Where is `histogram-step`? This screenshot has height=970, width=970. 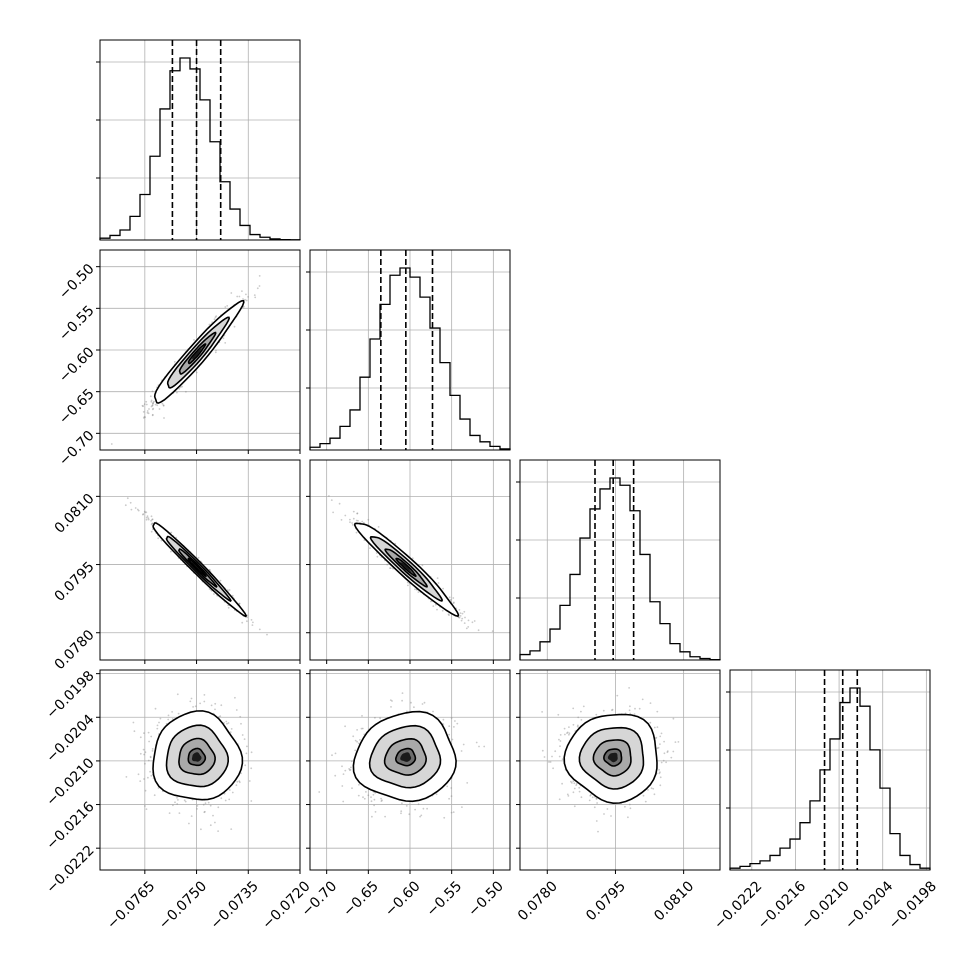 histogram-step is located at coordinates (410, 358).